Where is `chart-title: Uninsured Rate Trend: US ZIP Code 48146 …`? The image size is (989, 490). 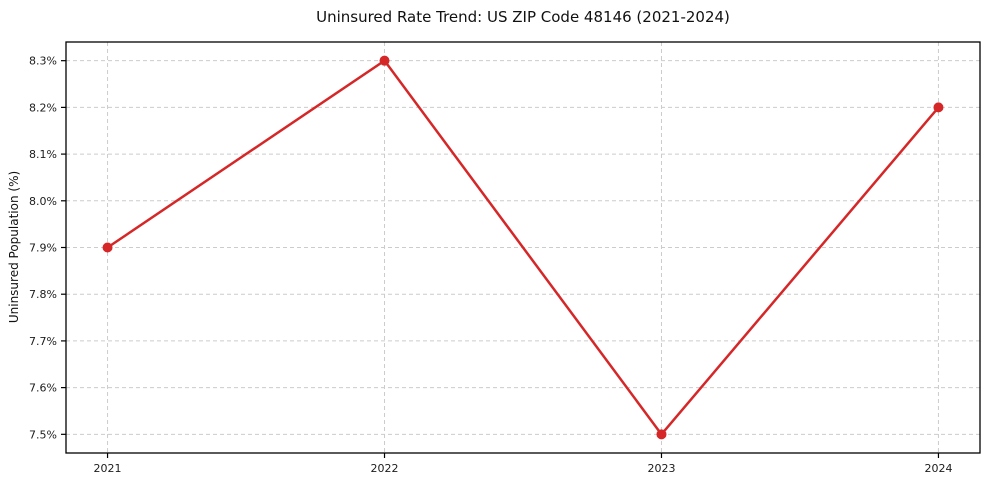
chart-title: Uninsured Rate Trend: US ZIP Code 48146 … is located at coordinates (523, 17).